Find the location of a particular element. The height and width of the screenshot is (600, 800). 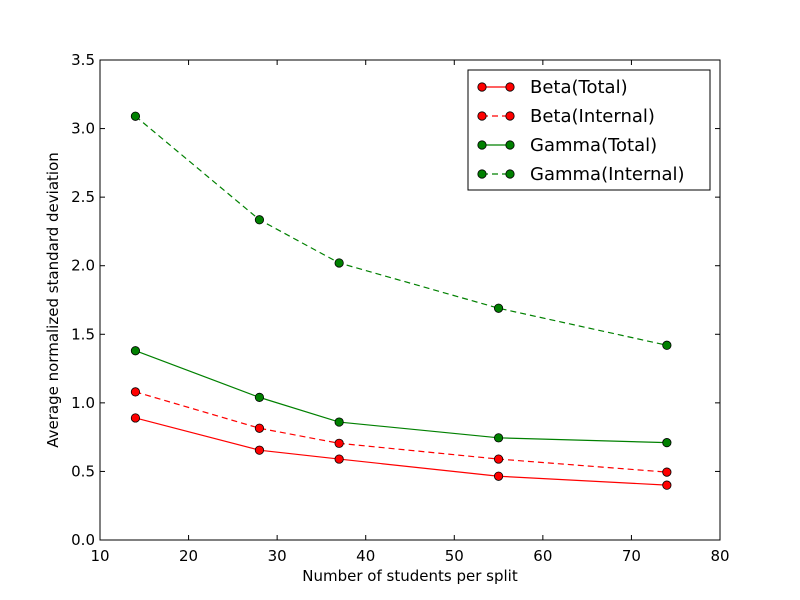

series-beta-internal is located at coordinates (401, 432).